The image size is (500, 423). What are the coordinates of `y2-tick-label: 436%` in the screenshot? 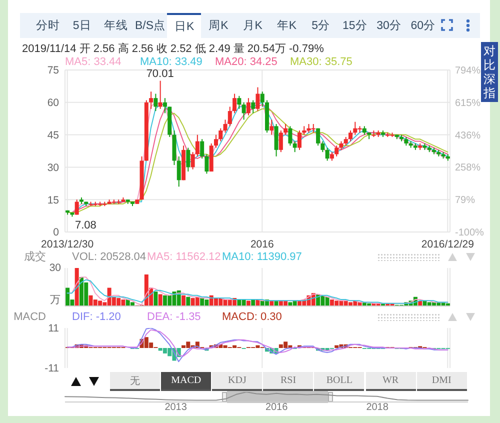 It's located at (468, 136).